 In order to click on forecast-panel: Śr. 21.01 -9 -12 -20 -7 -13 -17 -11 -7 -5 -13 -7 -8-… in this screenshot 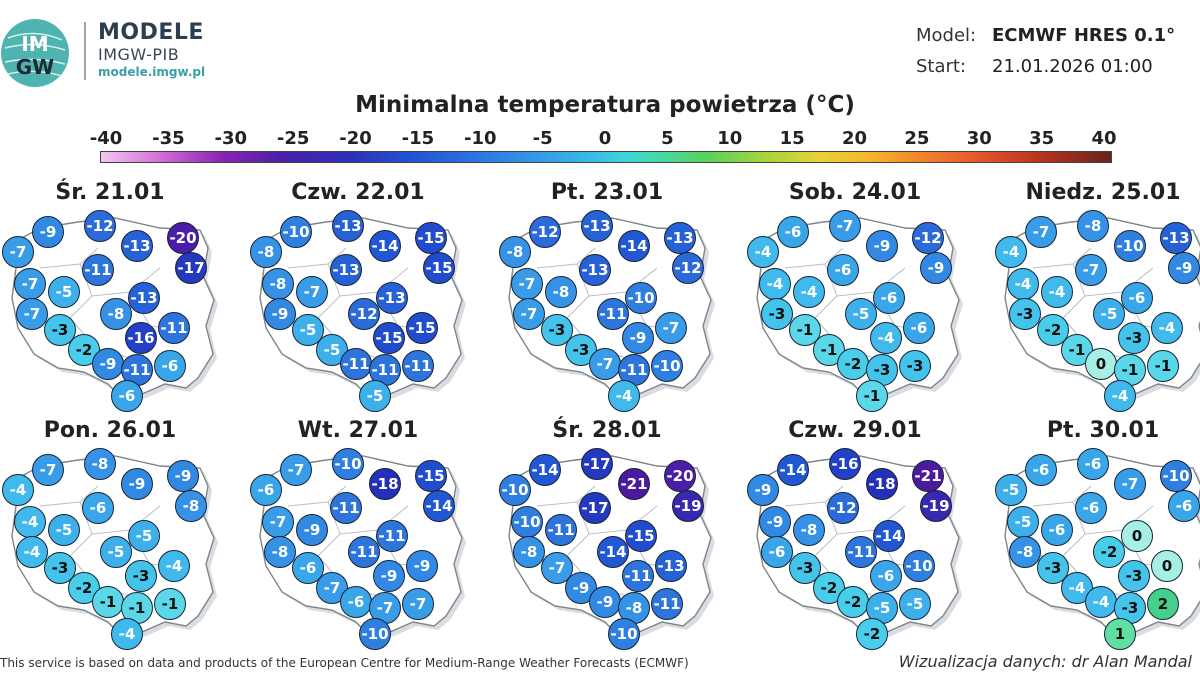, I will do `click(120, 300)`.